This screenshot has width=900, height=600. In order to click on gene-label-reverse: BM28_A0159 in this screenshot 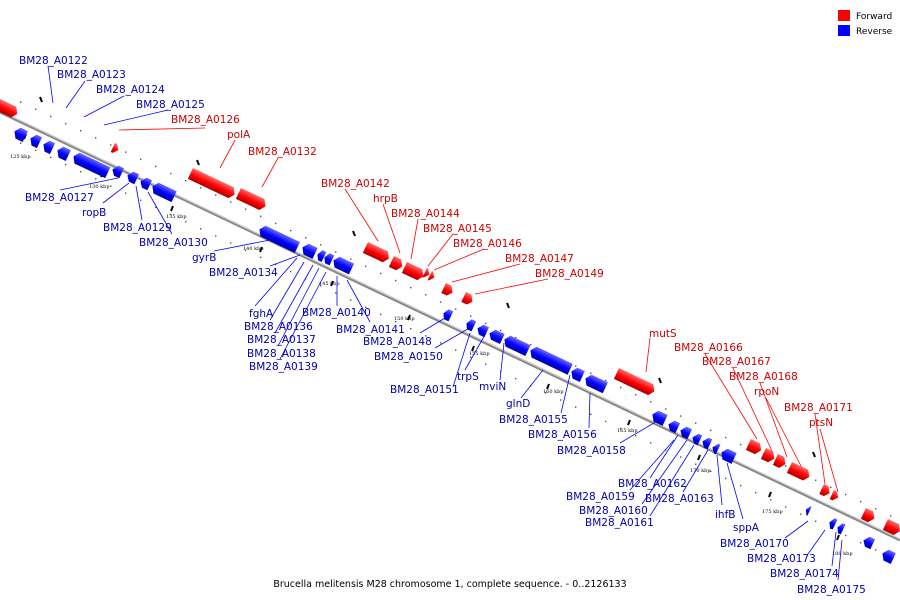, I will do `click(600, 497)`.